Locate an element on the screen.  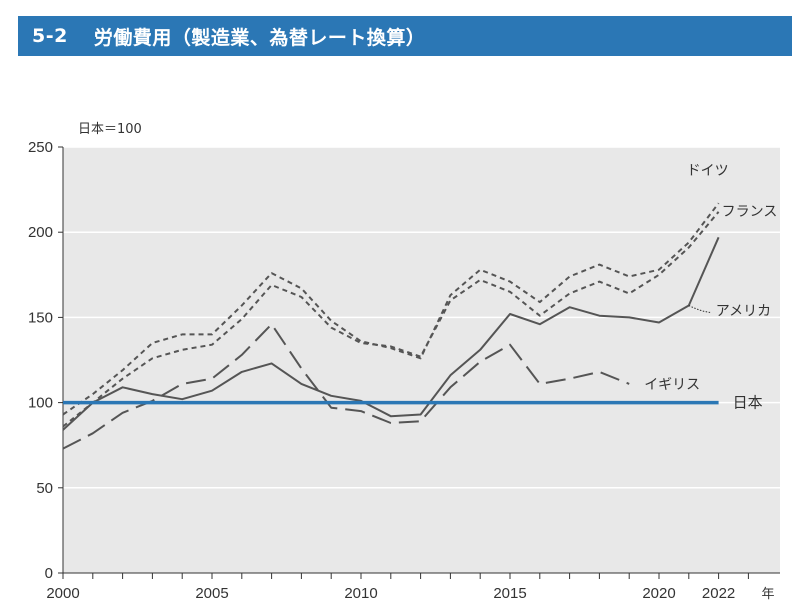
x-tick-label: 2000 is located at coordinates (62, 593).